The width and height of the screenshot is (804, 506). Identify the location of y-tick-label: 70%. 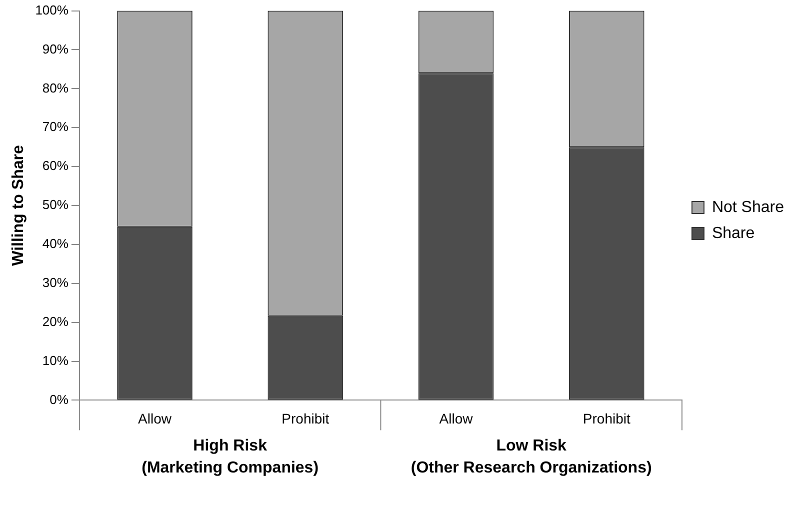
(55, 126).